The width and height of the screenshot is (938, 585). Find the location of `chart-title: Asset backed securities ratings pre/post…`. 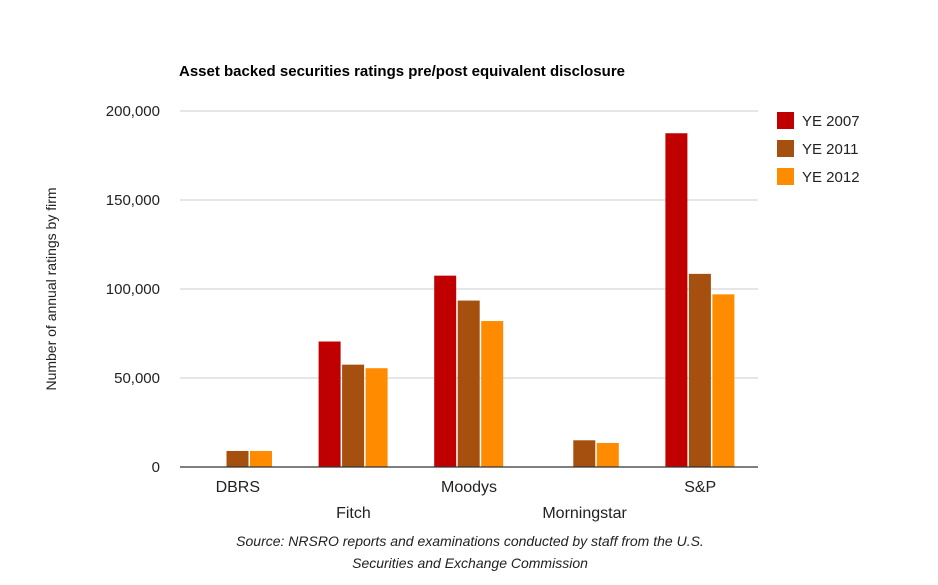

chart-title: Asset backed securities ratings pre/post… is located at coordinates (402, 71).